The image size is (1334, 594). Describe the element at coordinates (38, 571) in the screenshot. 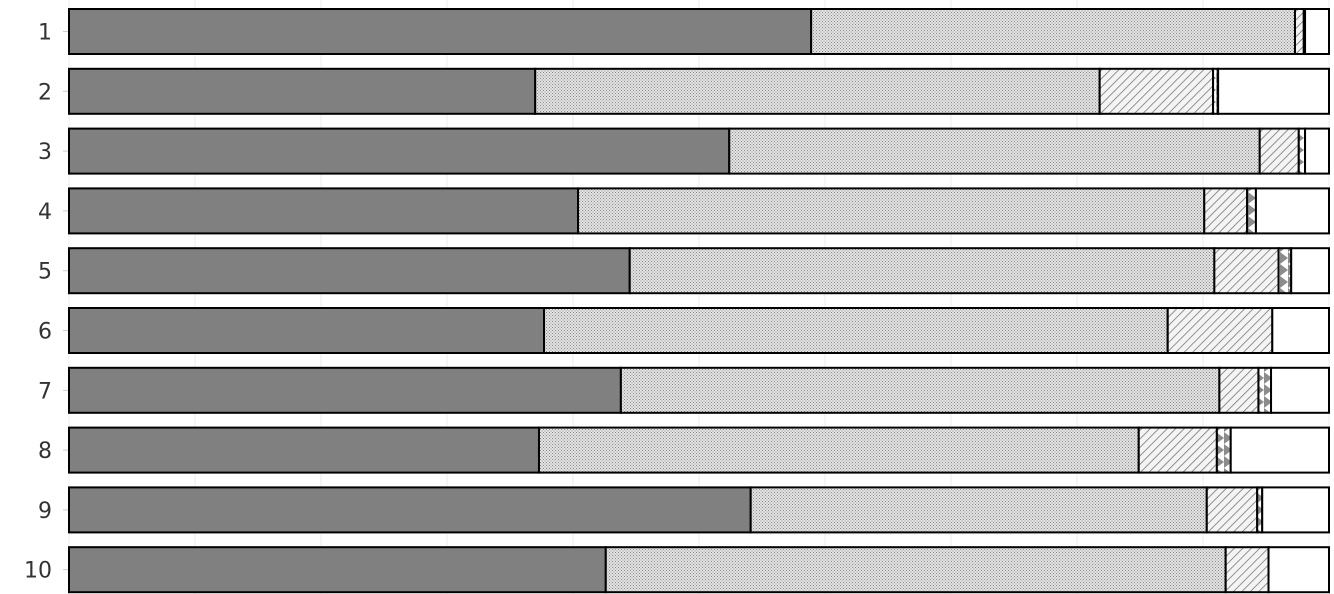

I see `category-label: 10` at that location.